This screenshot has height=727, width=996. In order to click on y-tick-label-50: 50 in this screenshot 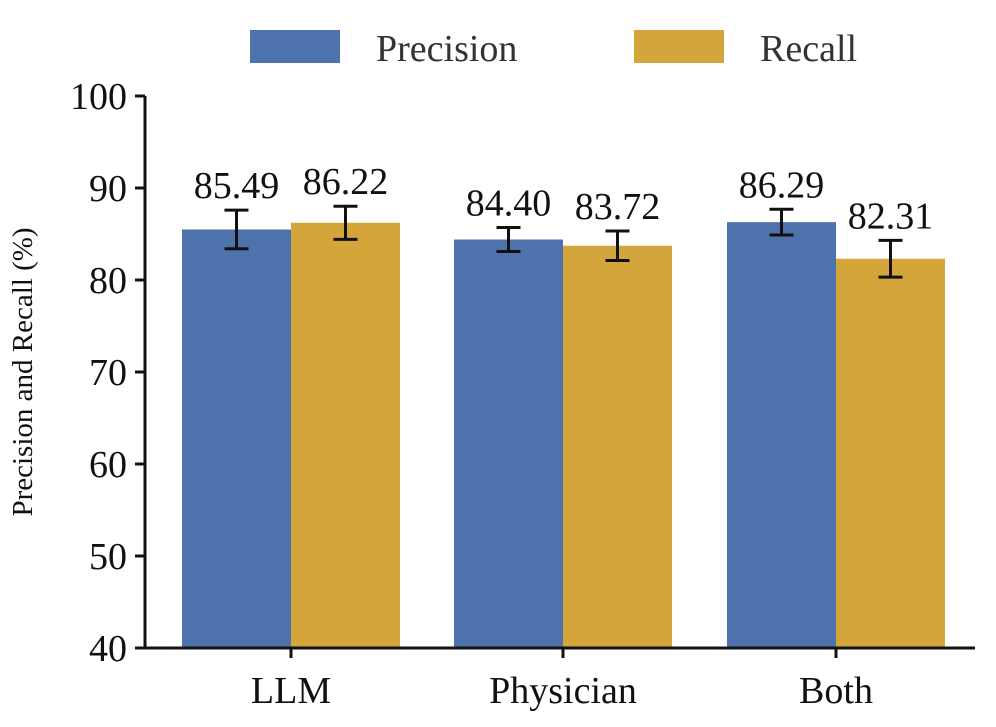, I will do `click(108, 557)`.